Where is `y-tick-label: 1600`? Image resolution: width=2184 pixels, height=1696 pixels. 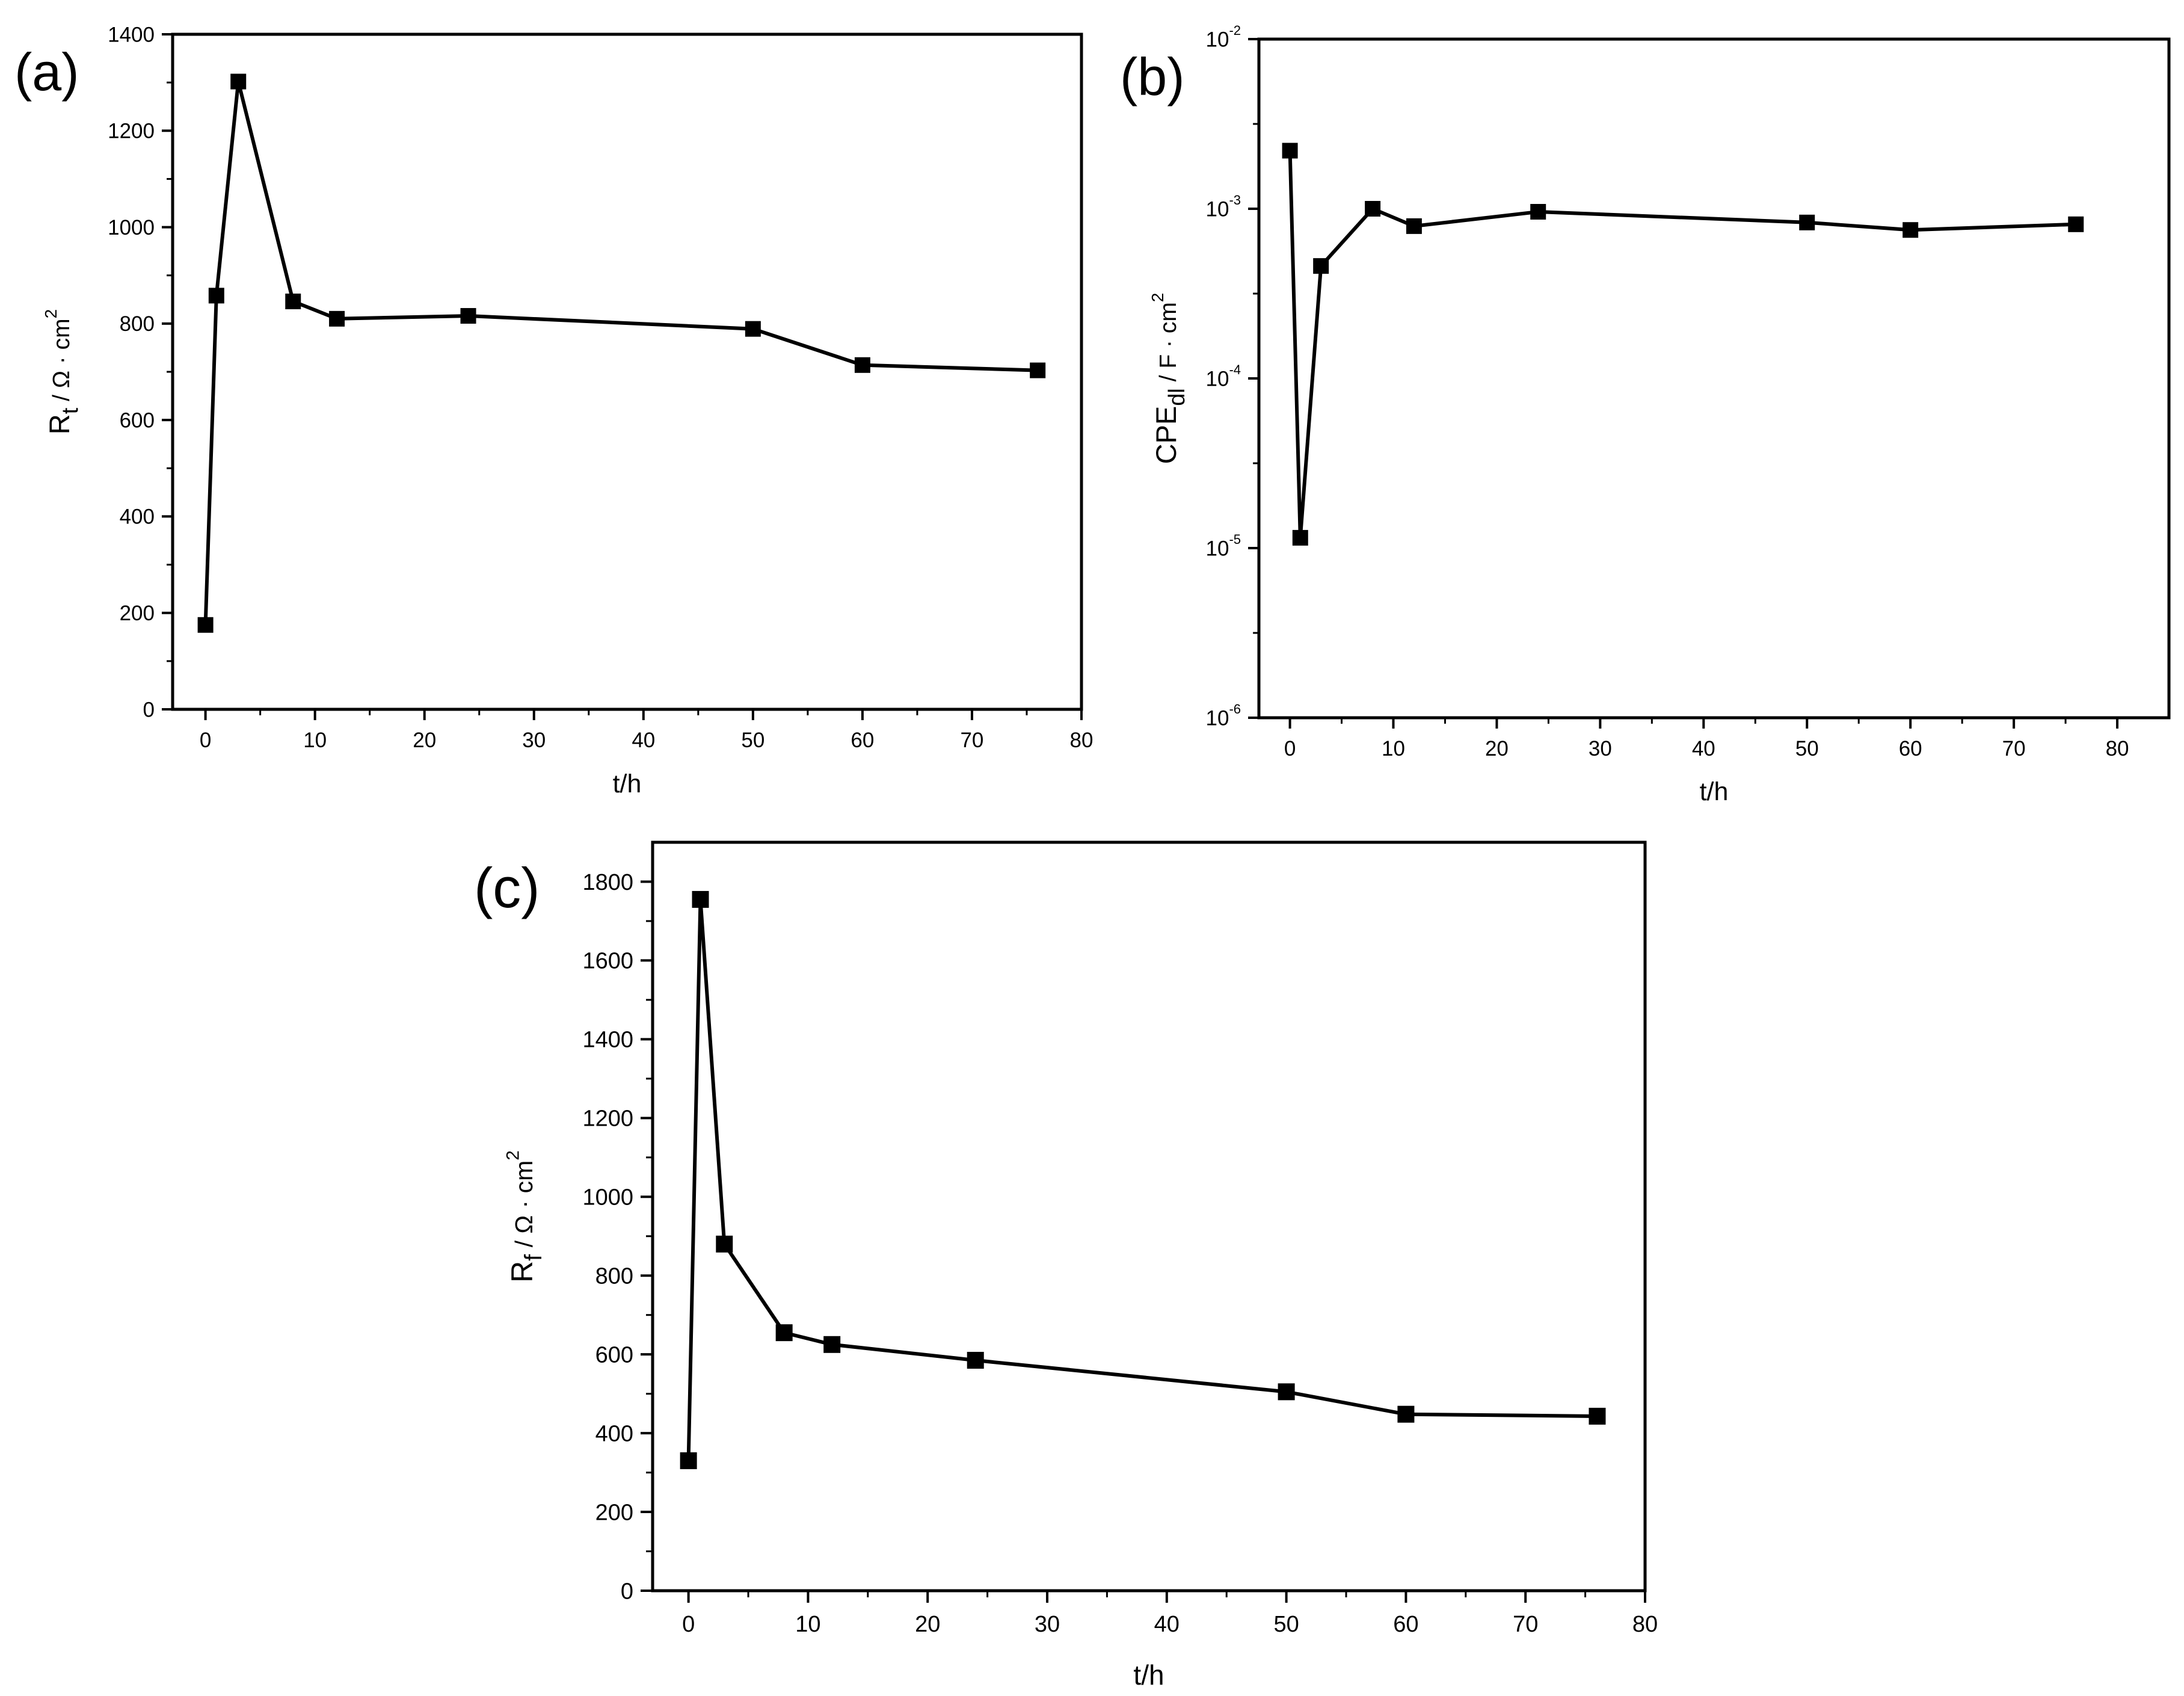 y-tick-label: 1600 is located at coordinates (607, 961).